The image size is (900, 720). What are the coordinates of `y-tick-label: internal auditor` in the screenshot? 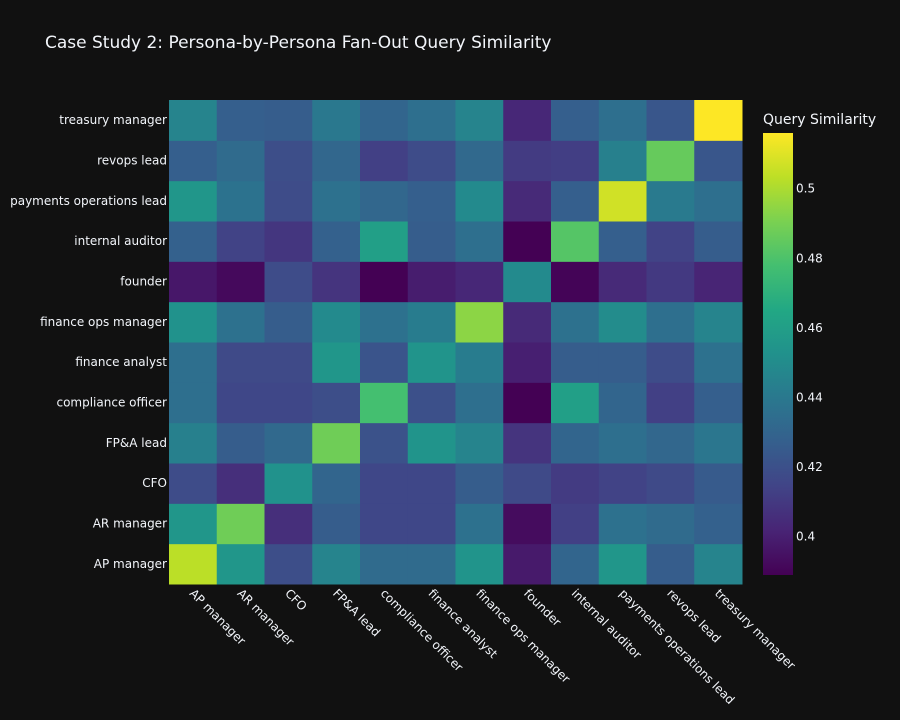 It's located at (120, 241).